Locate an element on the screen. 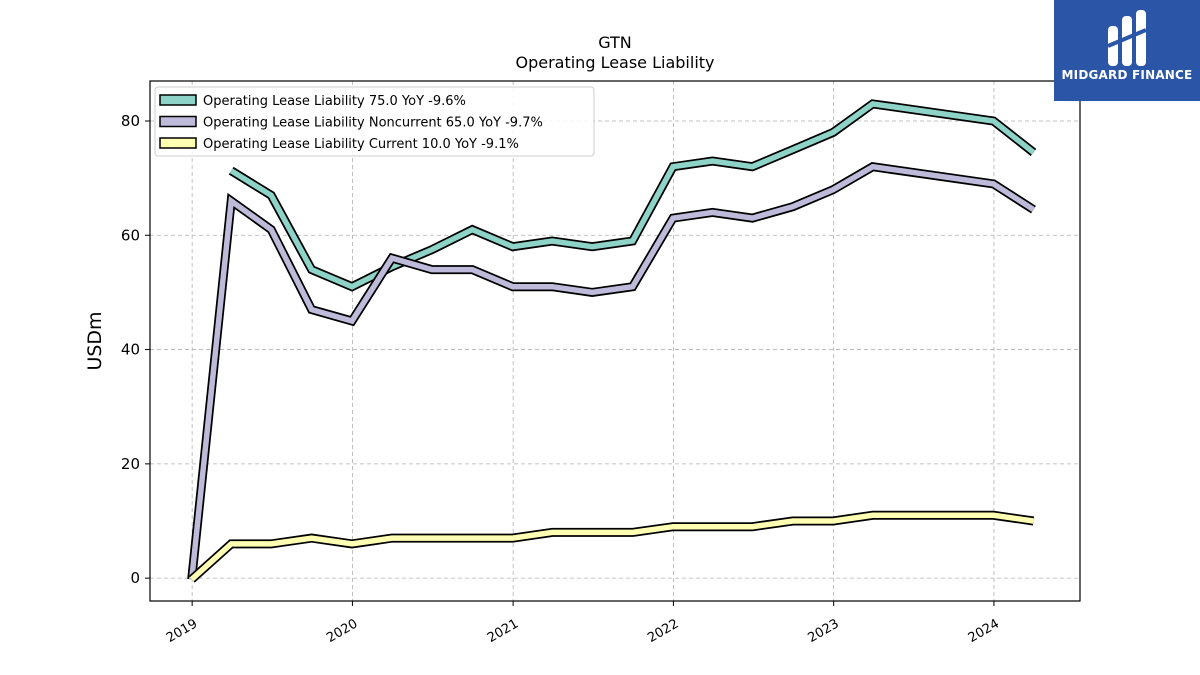 The height and width of the screenshot is (675, 1200). legend-label: Operating Lease Liability 75.0 YoY -9.6% is located at coordinates (334, 101).